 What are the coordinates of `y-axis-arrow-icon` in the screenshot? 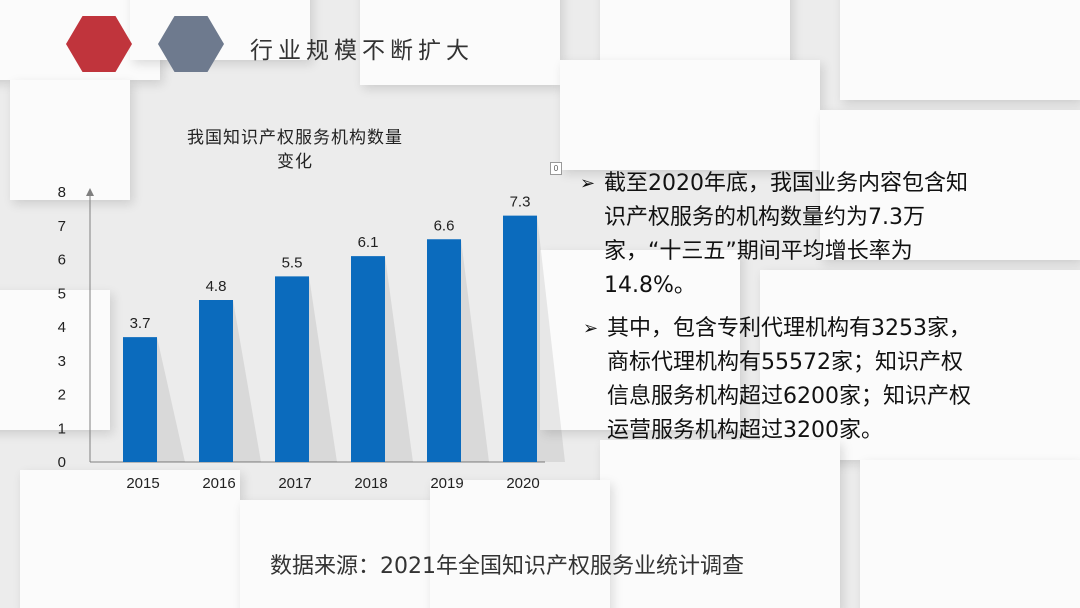 It's located at (90, 192).